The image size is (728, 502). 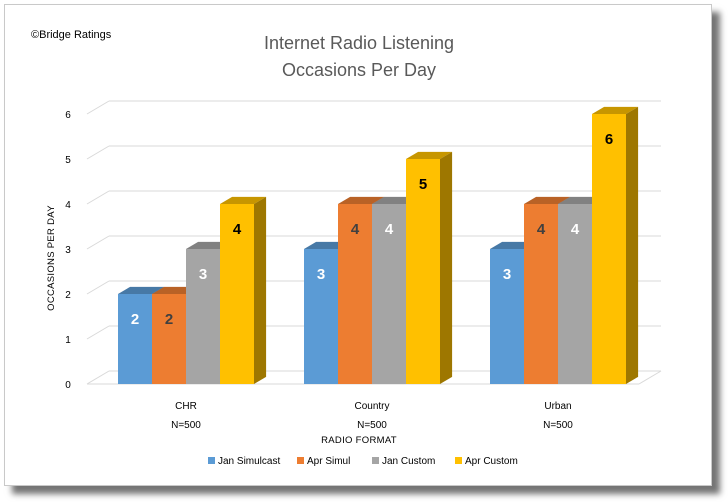 I want to click on category-label-country: Country, so click(x=371, y=406).